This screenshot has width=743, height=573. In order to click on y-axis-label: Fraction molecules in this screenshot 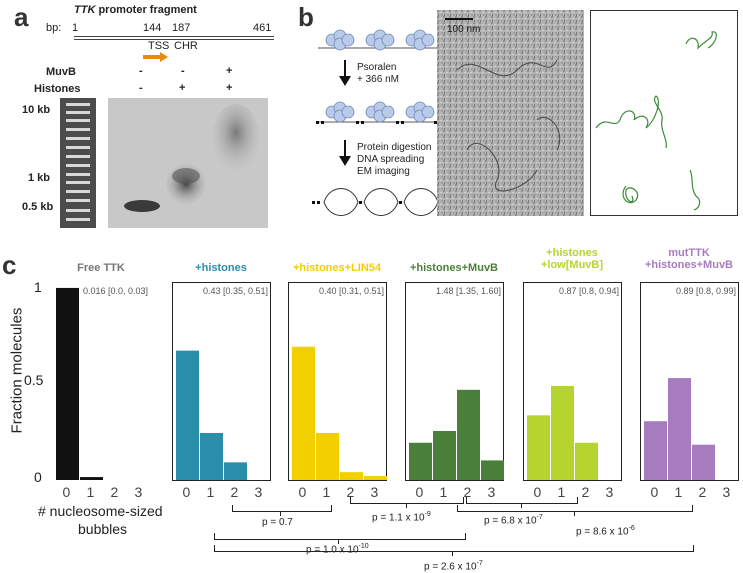, I will do `click(17, 370)`.